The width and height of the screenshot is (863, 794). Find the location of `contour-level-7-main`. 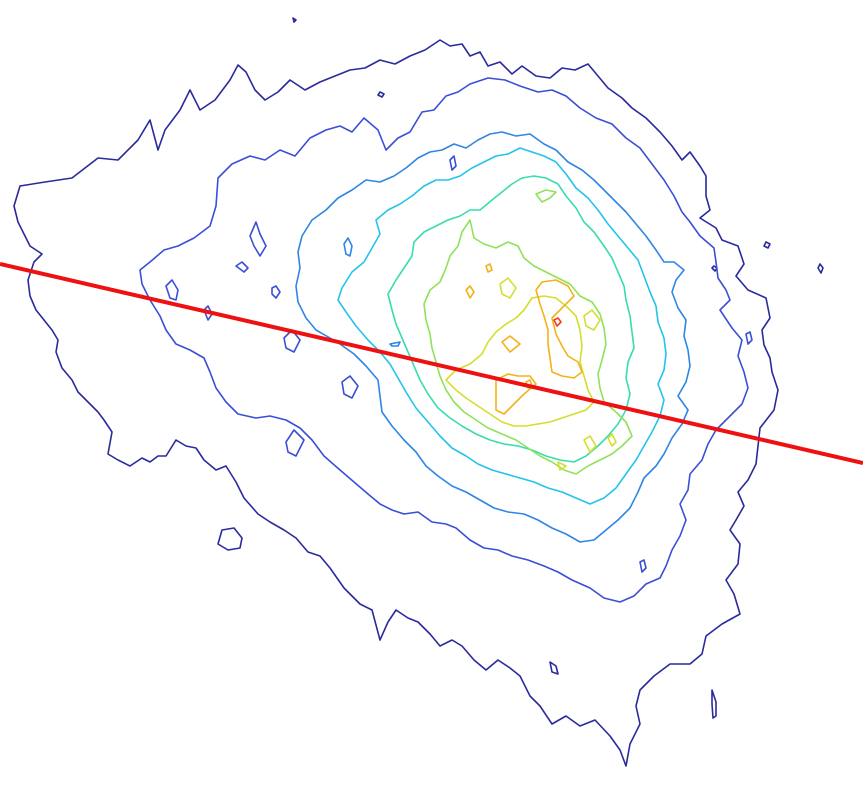

contour-level-7-main is located at coordinates (520, 361).